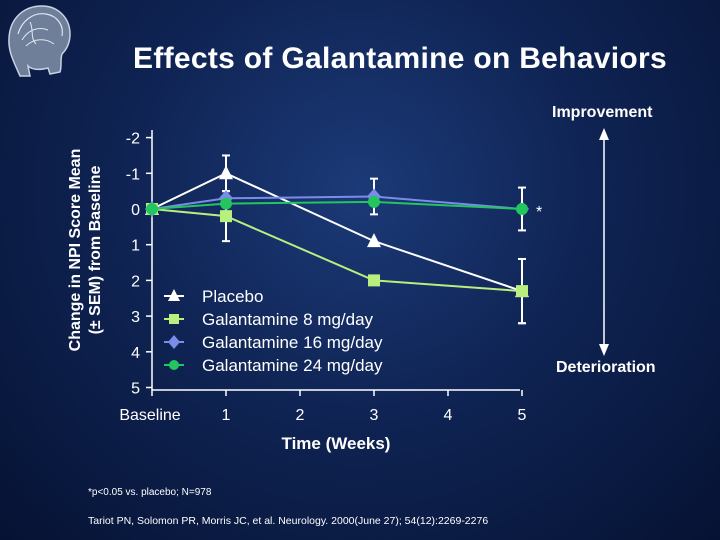 The width and height of the screenshot is (720, 540). Describe the element at coordinates (174, 295) in the screenshot. I see `legend-marker-placebo` at that location.